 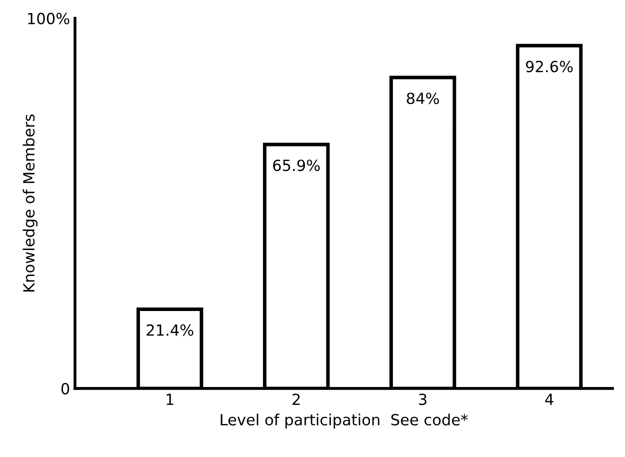 I want to click on data-label: 65.9%, so click(x=296, y=166).